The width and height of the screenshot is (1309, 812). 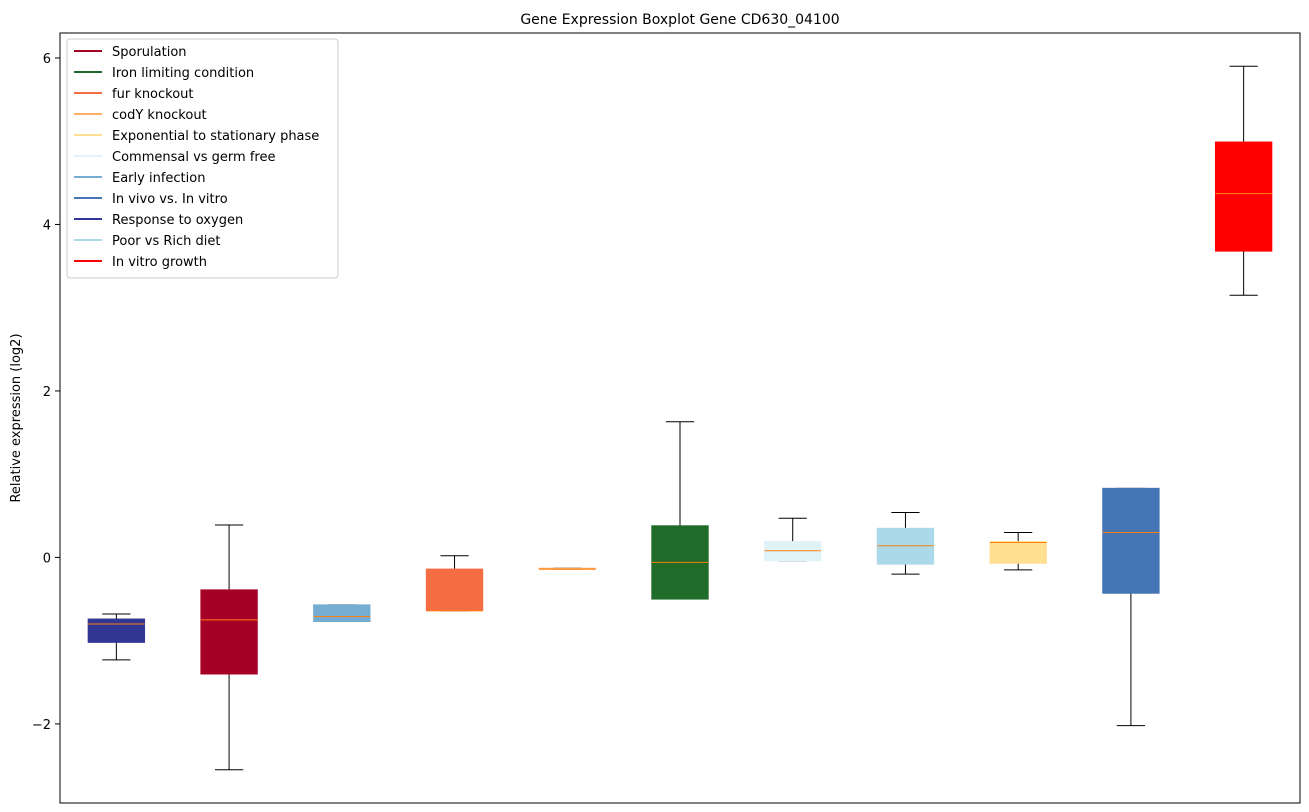 I want to click on y-axis: −2 0 2 4 6, so click(x=46, y=392).